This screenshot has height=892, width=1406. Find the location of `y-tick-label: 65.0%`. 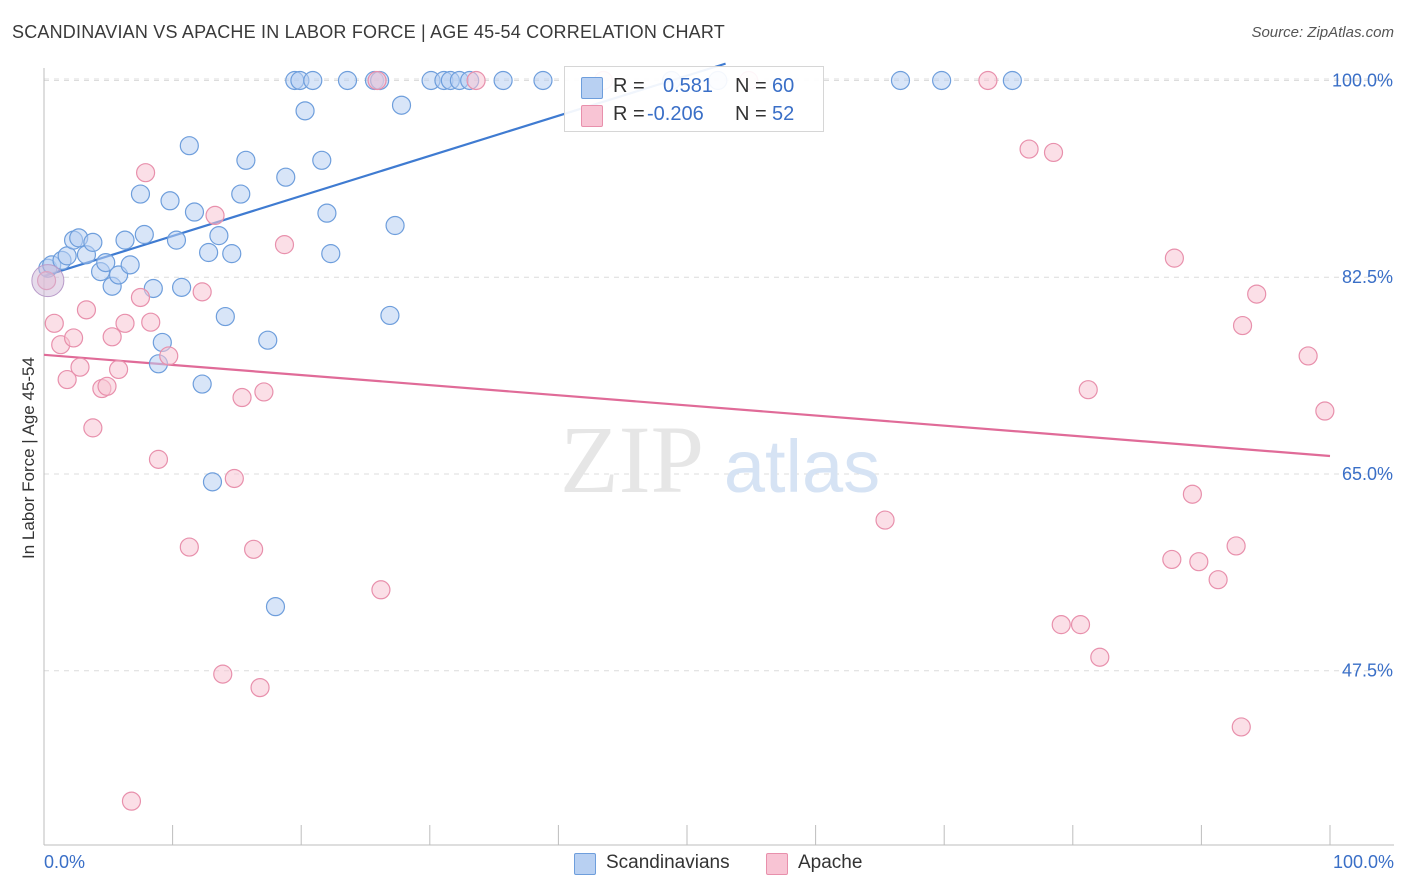

y-tick-label: 65.0% is located at coordinates (1367, 474).